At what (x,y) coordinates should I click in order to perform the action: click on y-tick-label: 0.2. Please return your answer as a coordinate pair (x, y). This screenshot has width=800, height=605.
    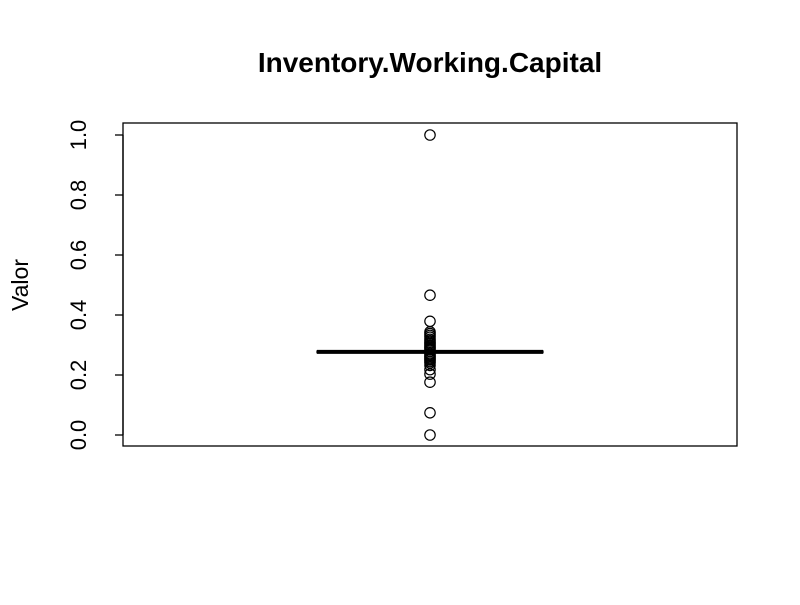
    Looking at the image, I should click on (78, 375).